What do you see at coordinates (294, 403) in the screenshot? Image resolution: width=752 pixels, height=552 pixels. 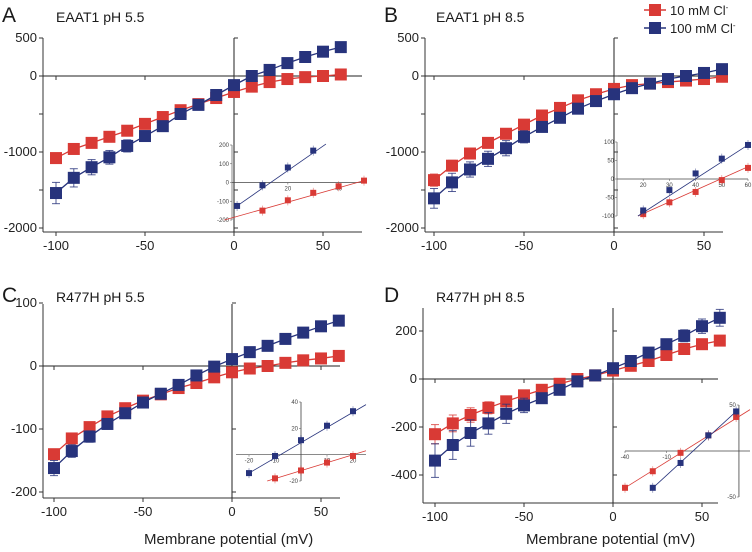 I see `inset-y-tick-label: 40` at bounding box center [294, 403].